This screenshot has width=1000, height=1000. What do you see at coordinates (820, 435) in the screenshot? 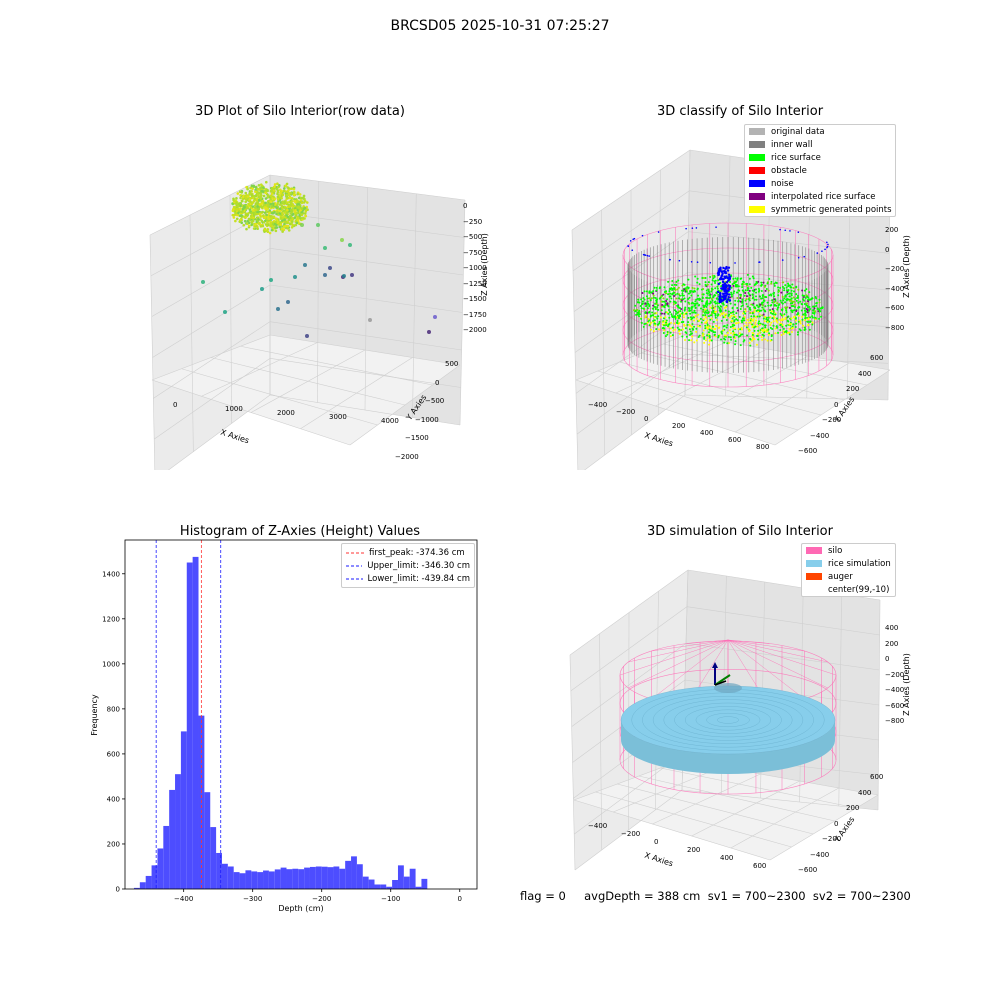
I see `plot2-y-tick: −400` at bounding box center [820, 435].